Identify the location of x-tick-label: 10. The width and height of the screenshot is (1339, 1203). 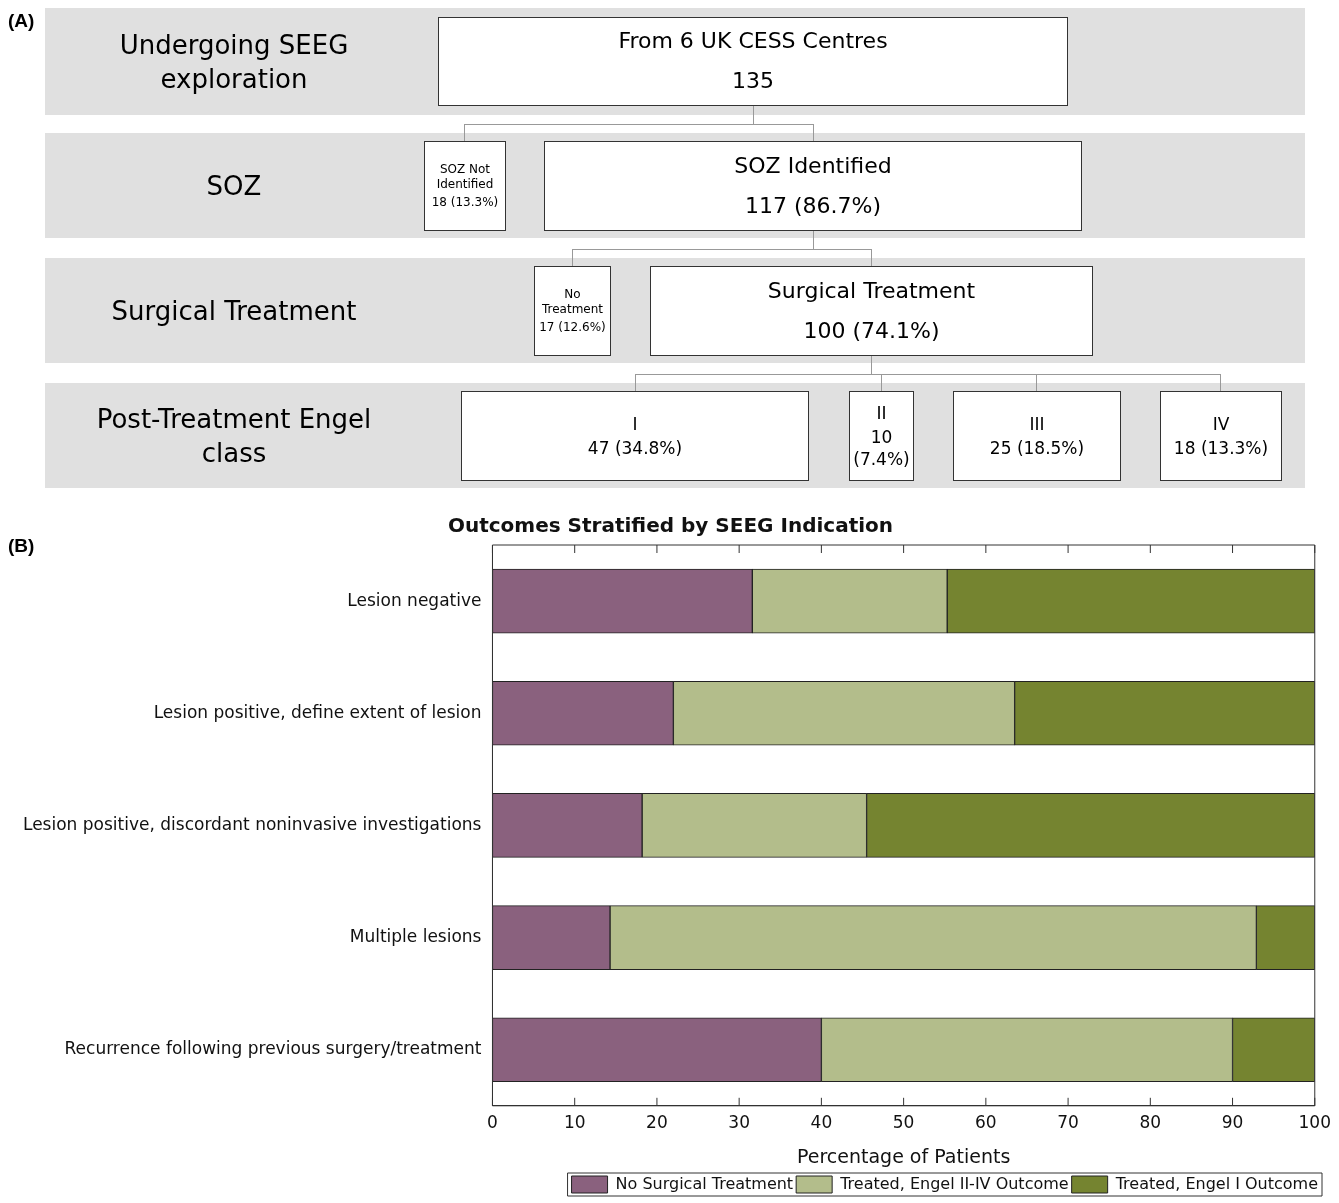
(574, 1122).